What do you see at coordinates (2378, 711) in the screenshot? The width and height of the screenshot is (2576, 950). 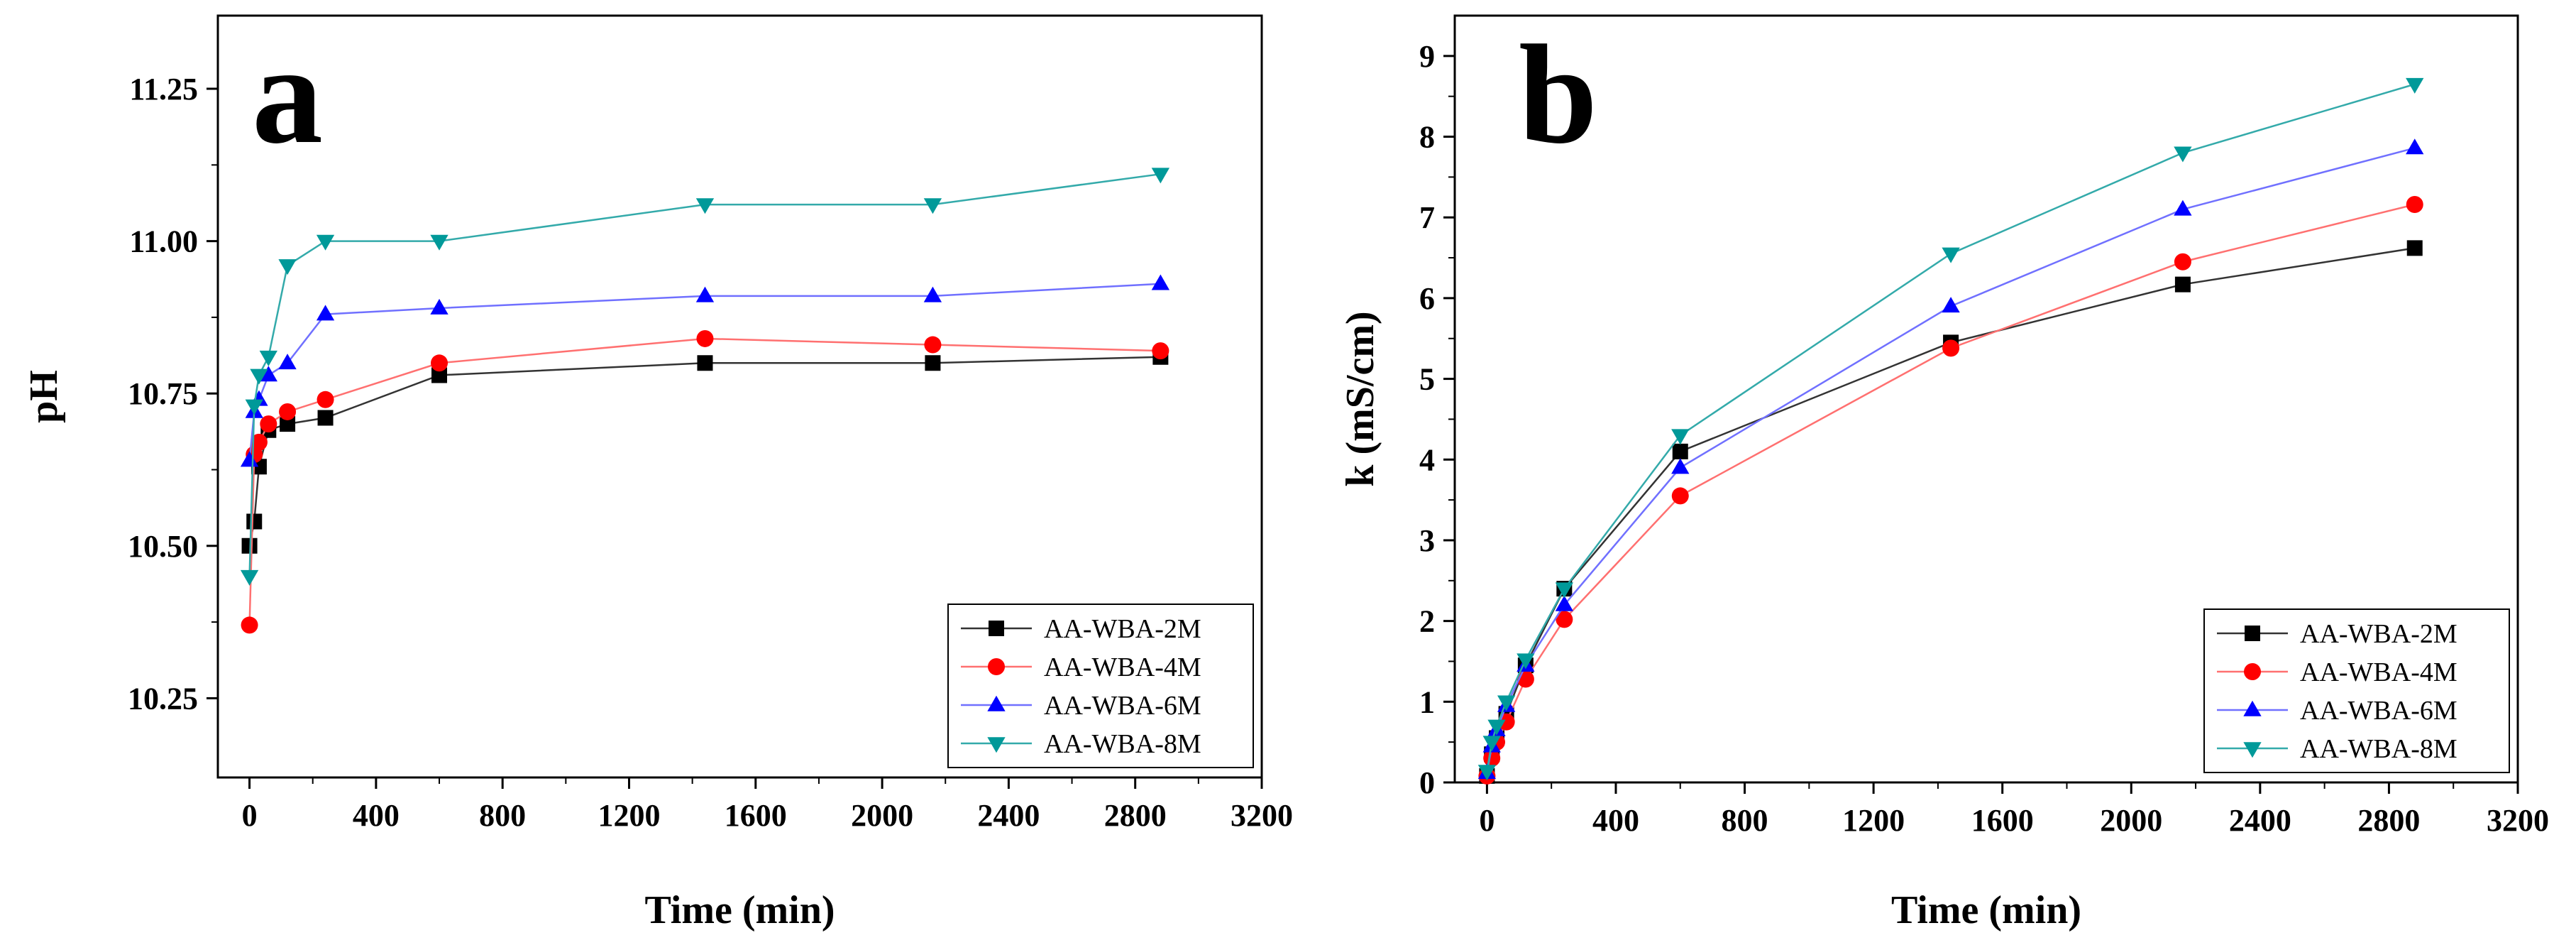 I see `legend-label: AA-WBA-6M` at bounding box center [2378, 711].